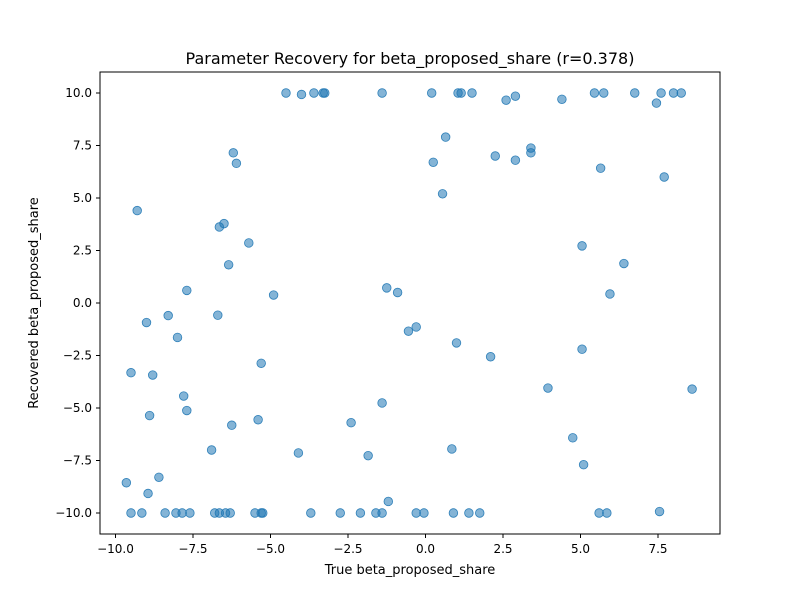 The width and height of the screenshot is (800, 604). Describe the element at coordinates (657, 549) in the screenshot. I see `x-tick-label: 7.5` at that location.